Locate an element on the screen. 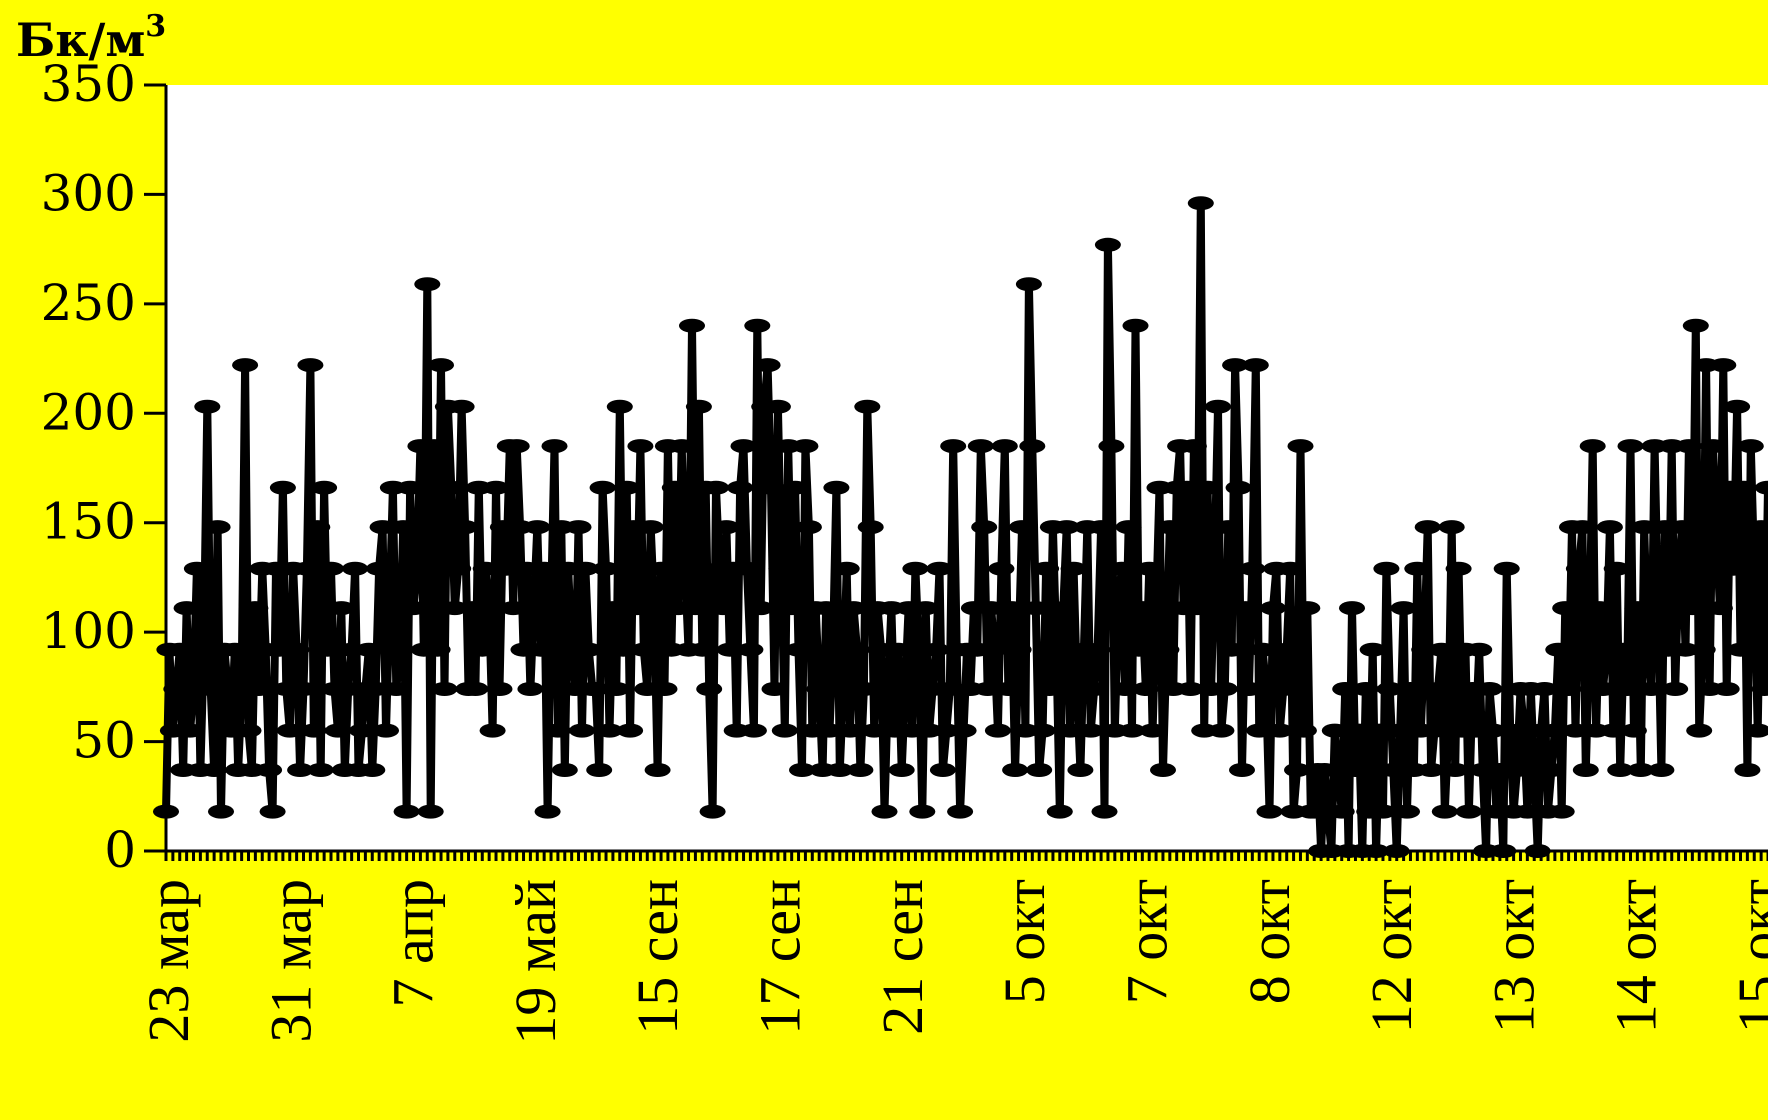 This screenshot has width=1768, height=1120. y-axis-label-text: Бк/м is located at coordinates (80, 40).